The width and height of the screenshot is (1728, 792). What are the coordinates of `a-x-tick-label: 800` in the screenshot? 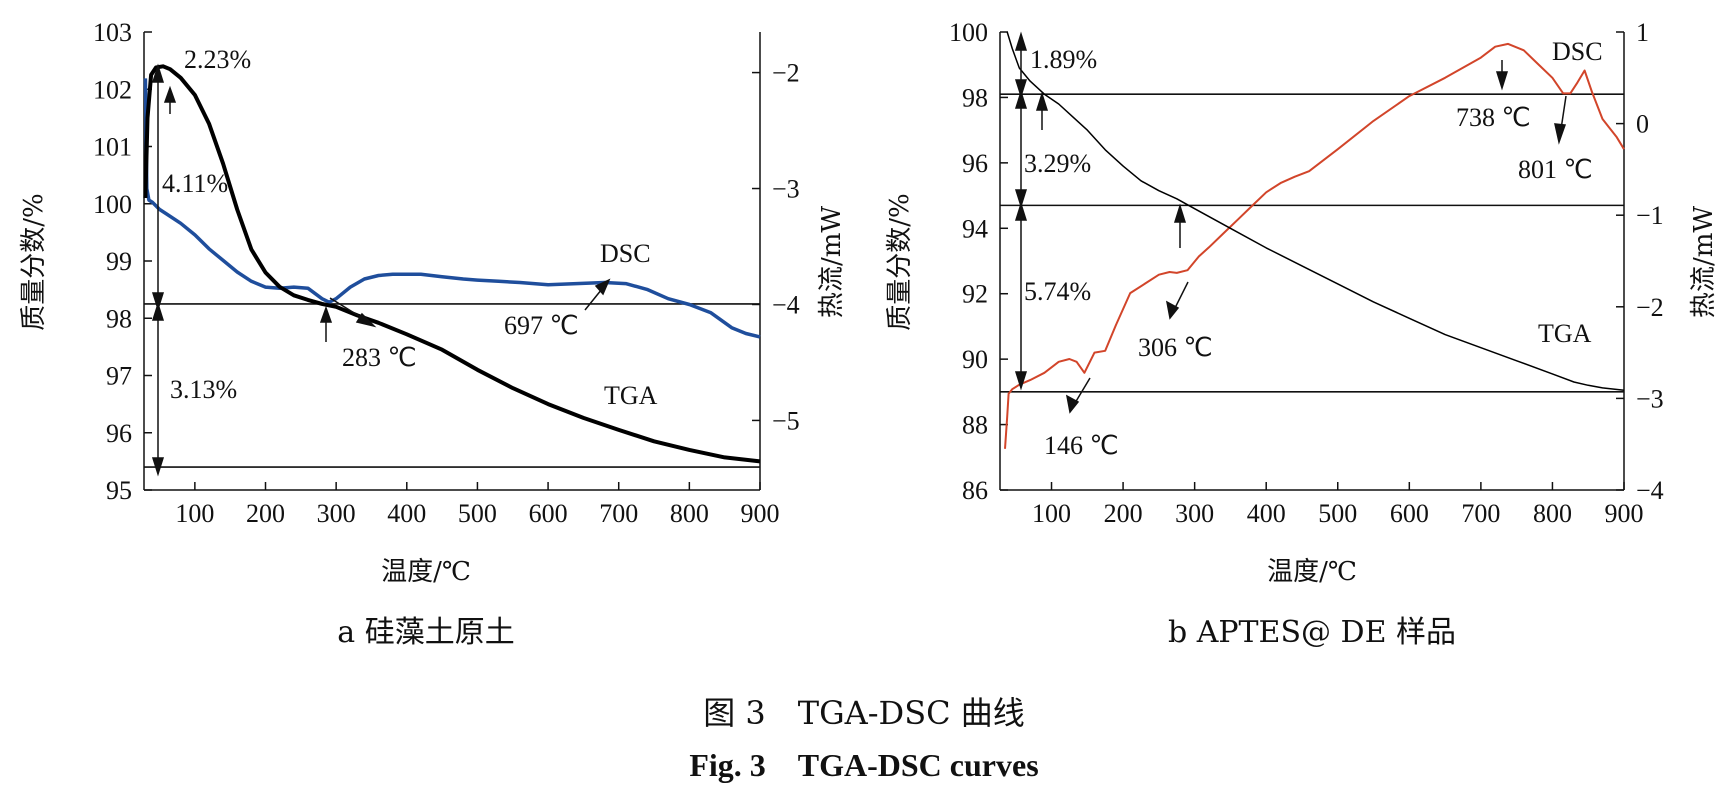 It's located at (689, 513).